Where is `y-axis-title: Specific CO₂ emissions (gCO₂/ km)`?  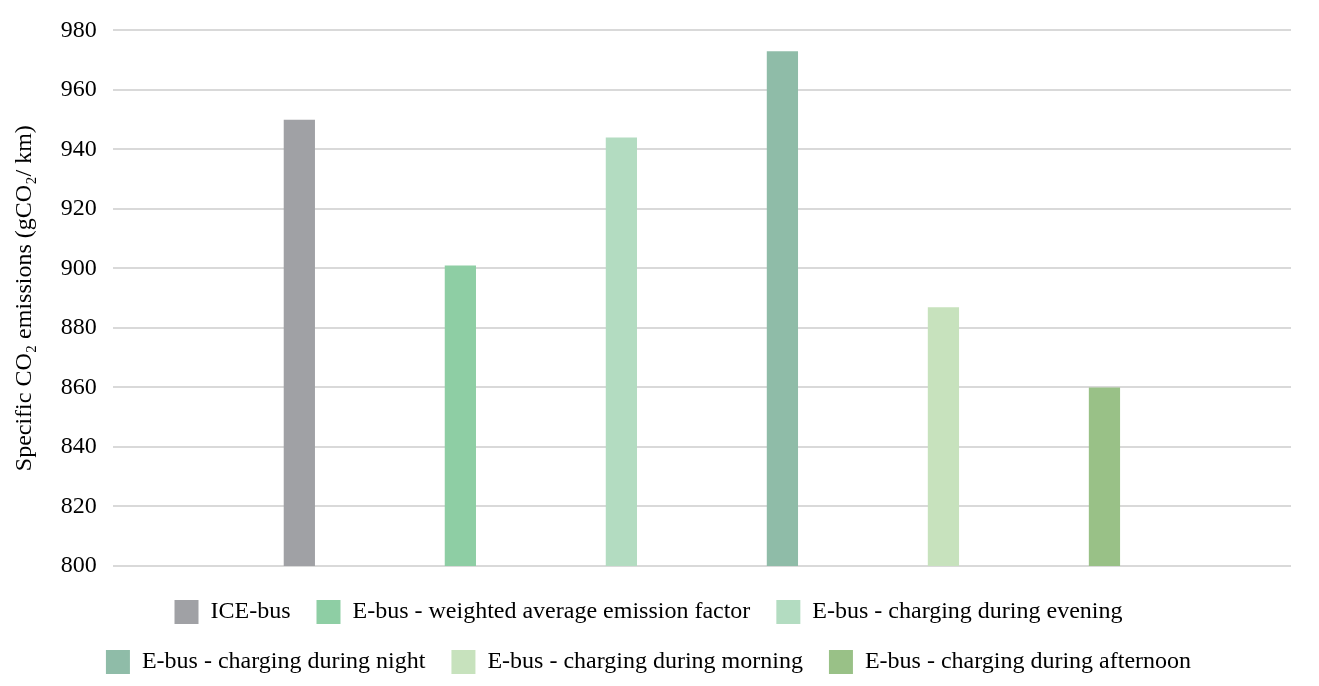 y-axis-title: Specific CO₂ emissions (gCO₂/ km) is located at coordinates (22, 298).